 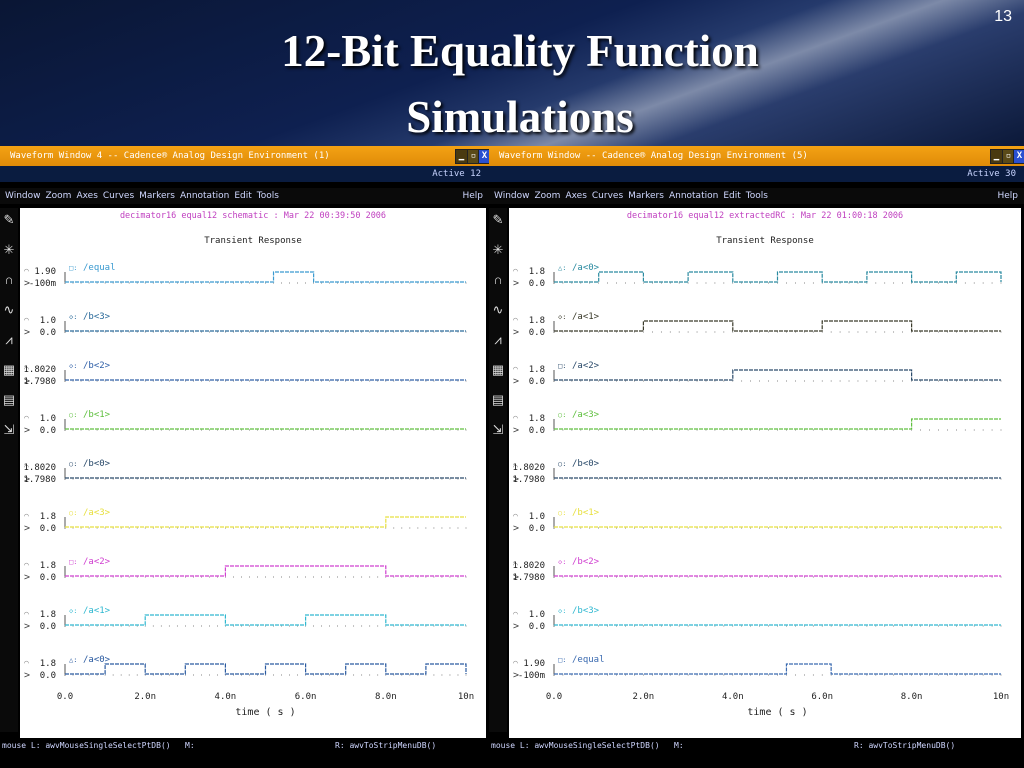 I want to click on status-mouse-middle: M:, so click(x=679, y=745).